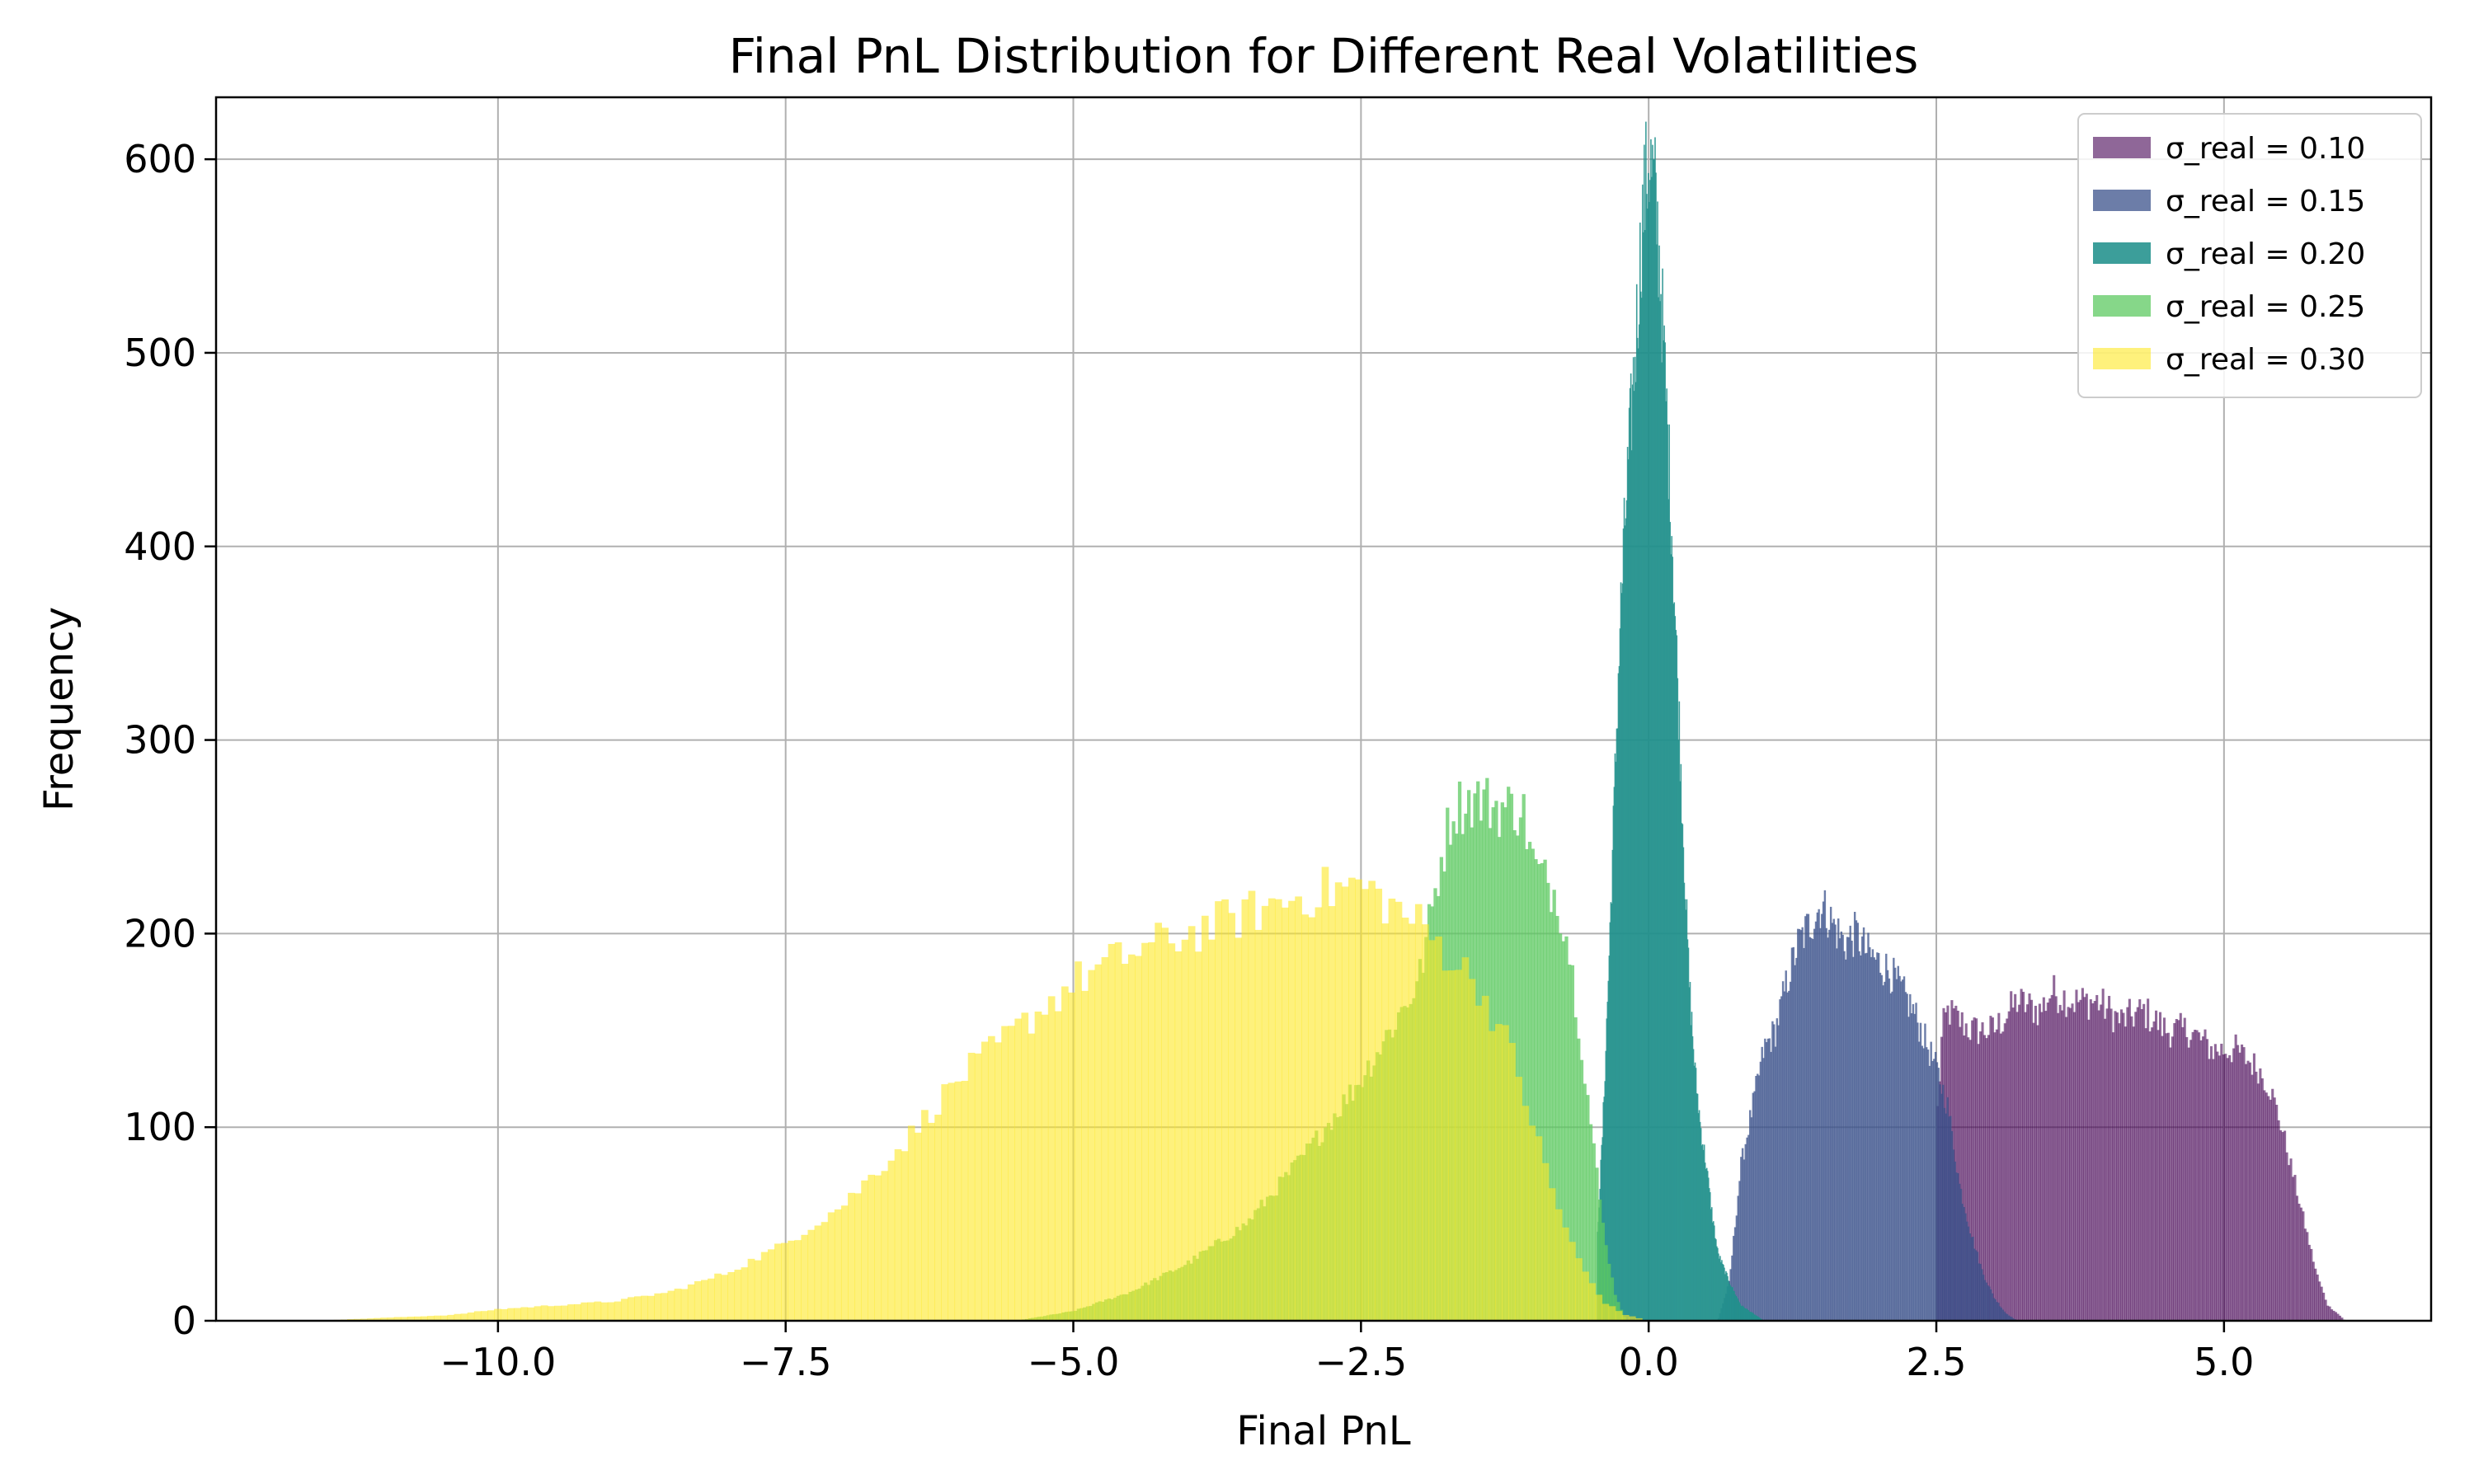 The height and width of the screenshot is (1484, 2474). Describe the element at coordinates (2265, 254) in the screenshot. I see `legend-entry: σ_real = 0.20` at that location.